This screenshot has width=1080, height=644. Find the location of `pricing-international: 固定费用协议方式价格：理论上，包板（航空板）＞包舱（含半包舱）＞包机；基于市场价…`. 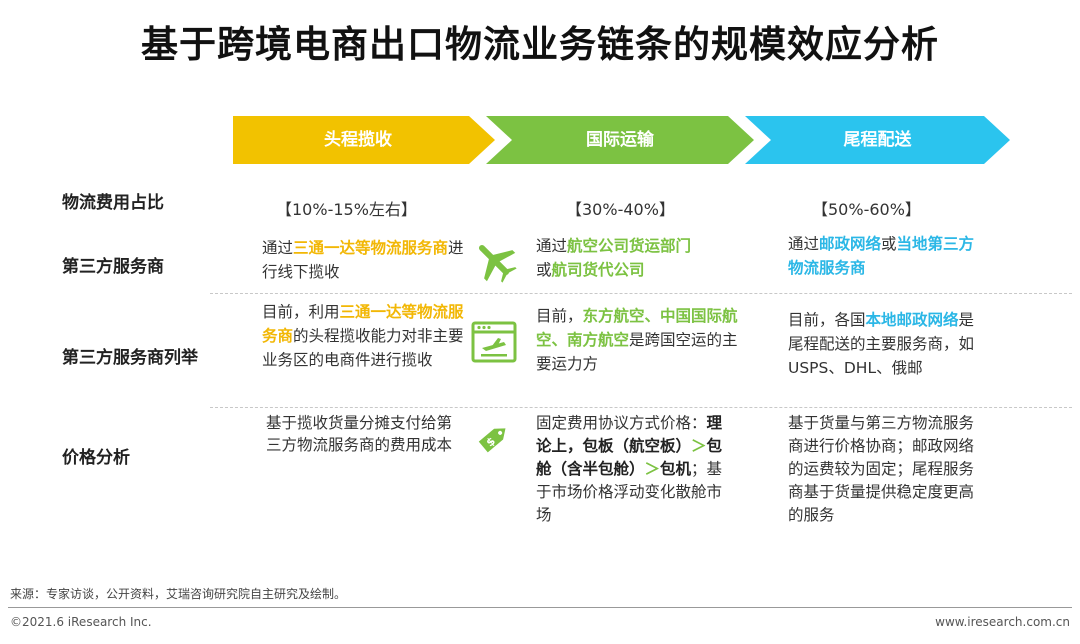

pricing-international: 固定费用协议方式价格：理论上，包板（航空板）＞包舱（含半包舱）＞包机；基于市场价… is located at coordinates (629, 469).